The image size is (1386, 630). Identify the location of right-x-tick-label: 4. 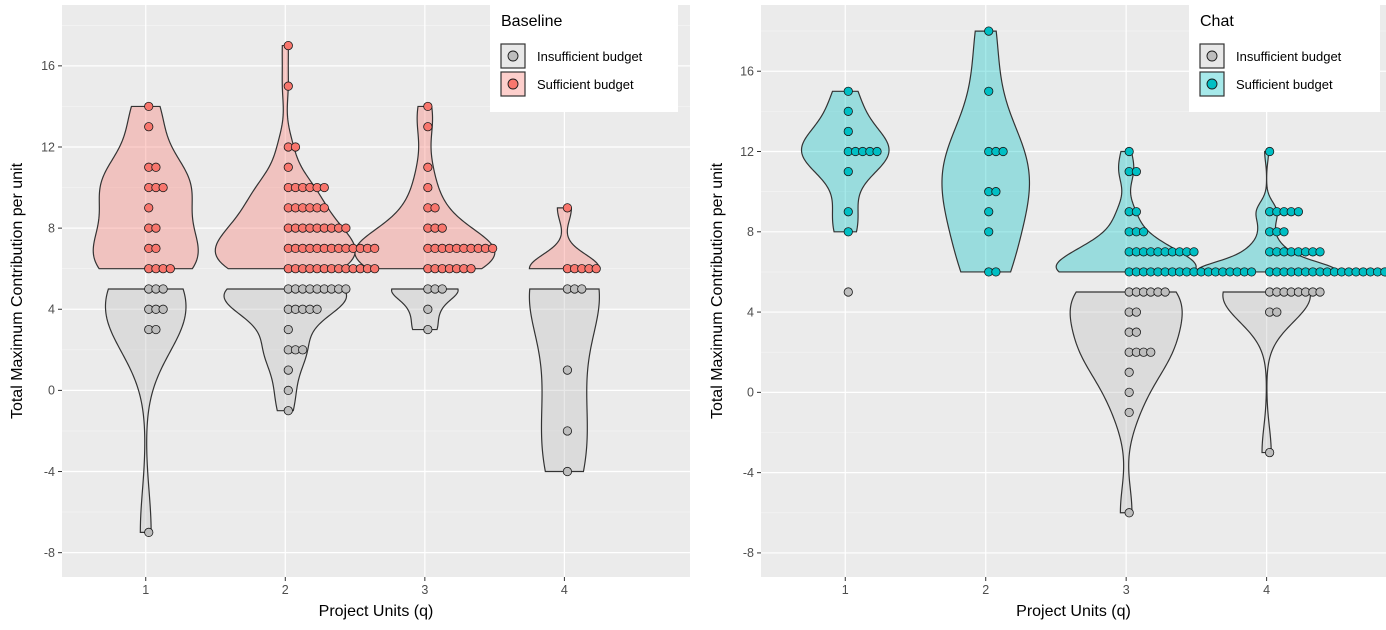
(1266, 590).